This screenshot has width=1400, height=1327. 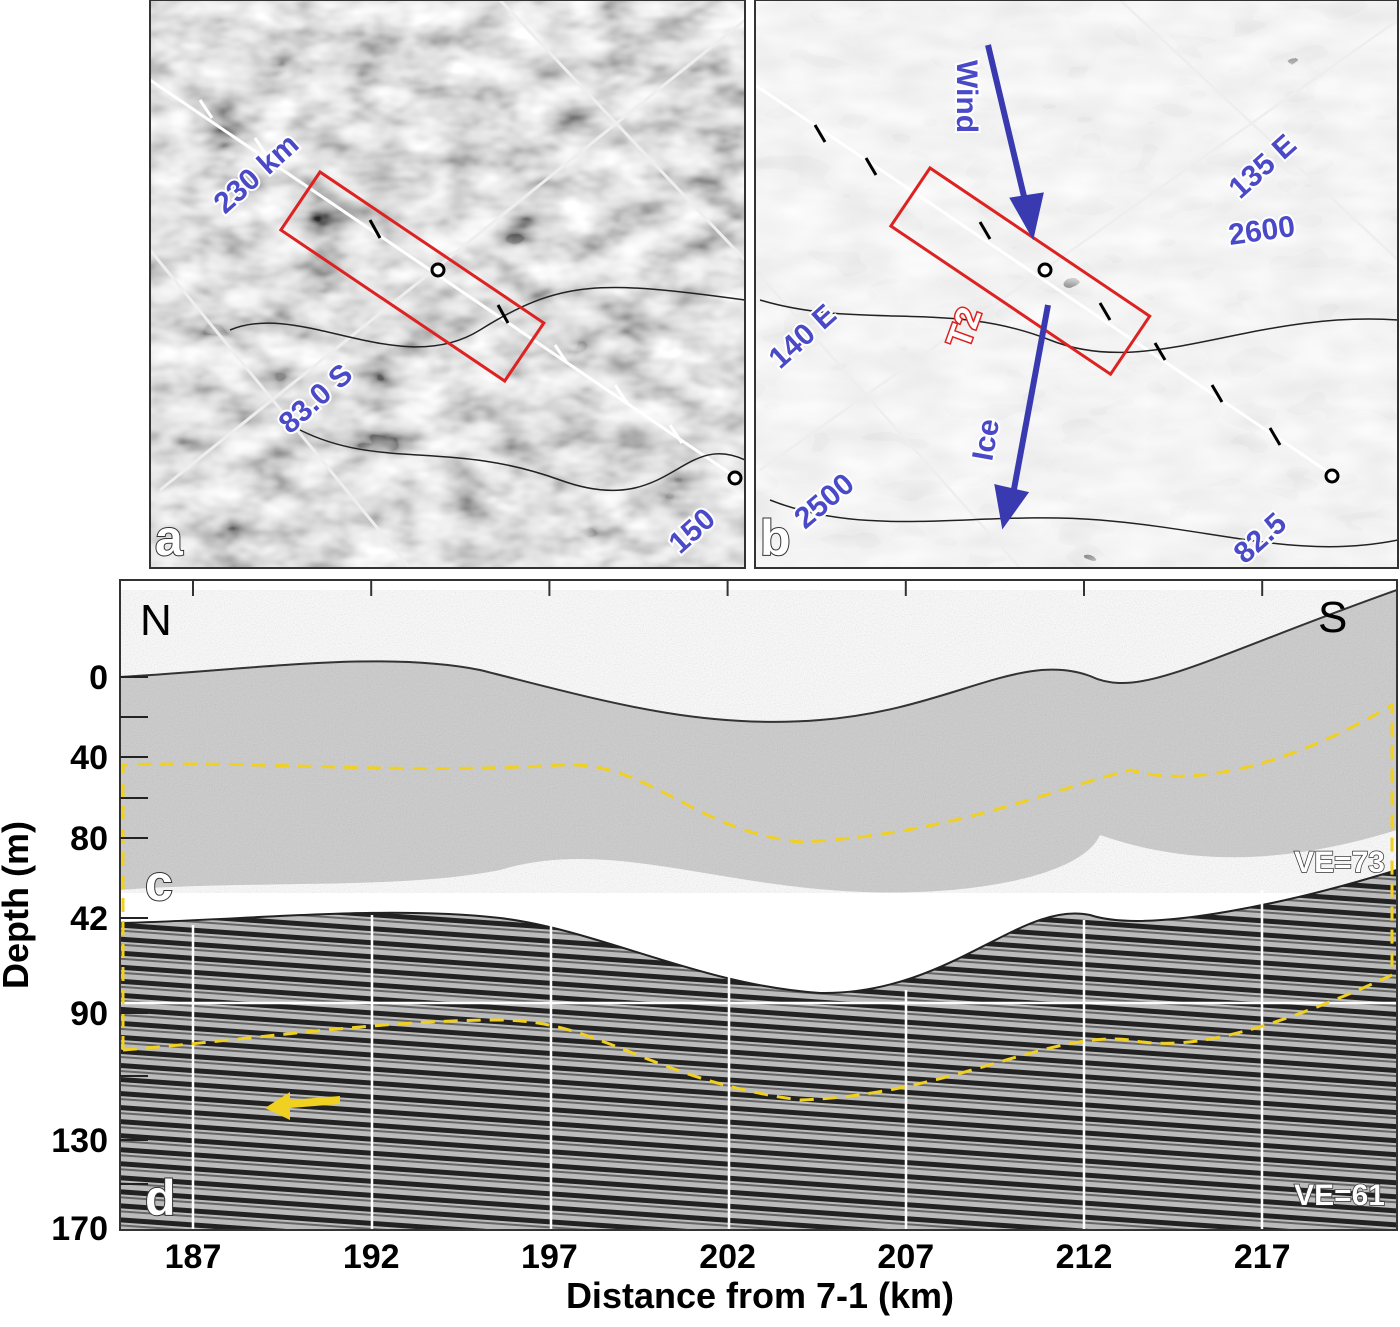 I want to click on y-tick-label: 90, so click(x=89, y=1014).